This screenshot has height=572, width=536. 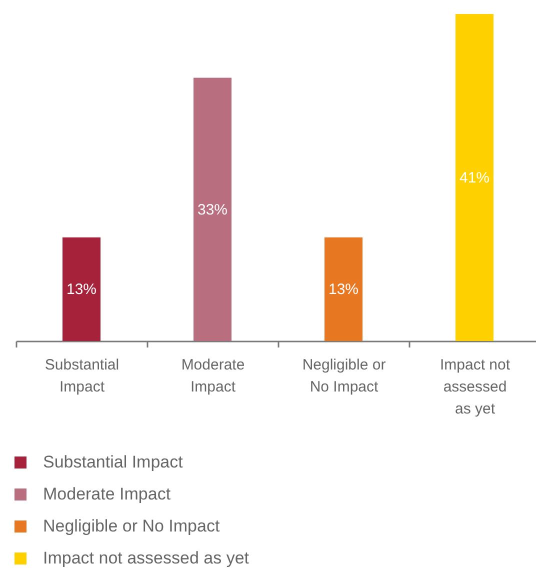 What do you see at coordinates (212, 209) in the screenshot?
I see `data-label: 33%` at bounding box center [212, 209].